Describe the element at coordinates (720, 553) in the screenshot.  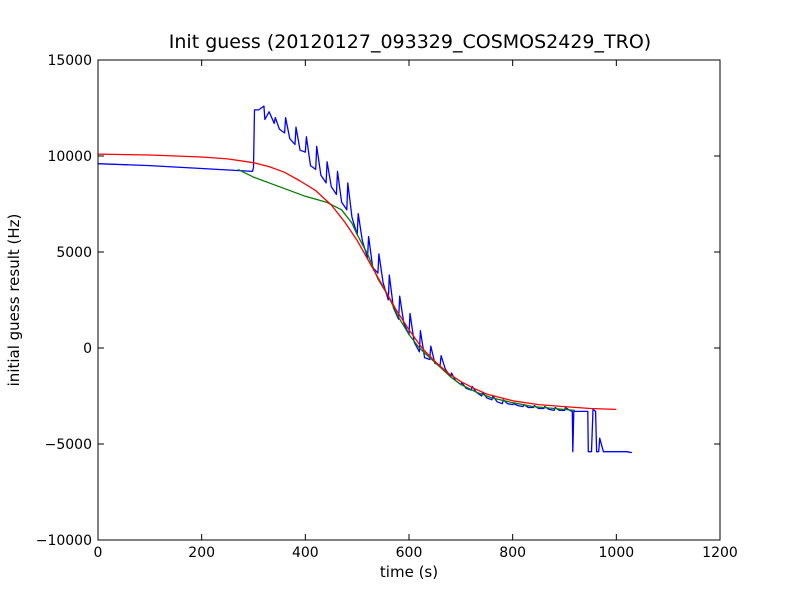
I see `x-tick-label: 1200` at that location.